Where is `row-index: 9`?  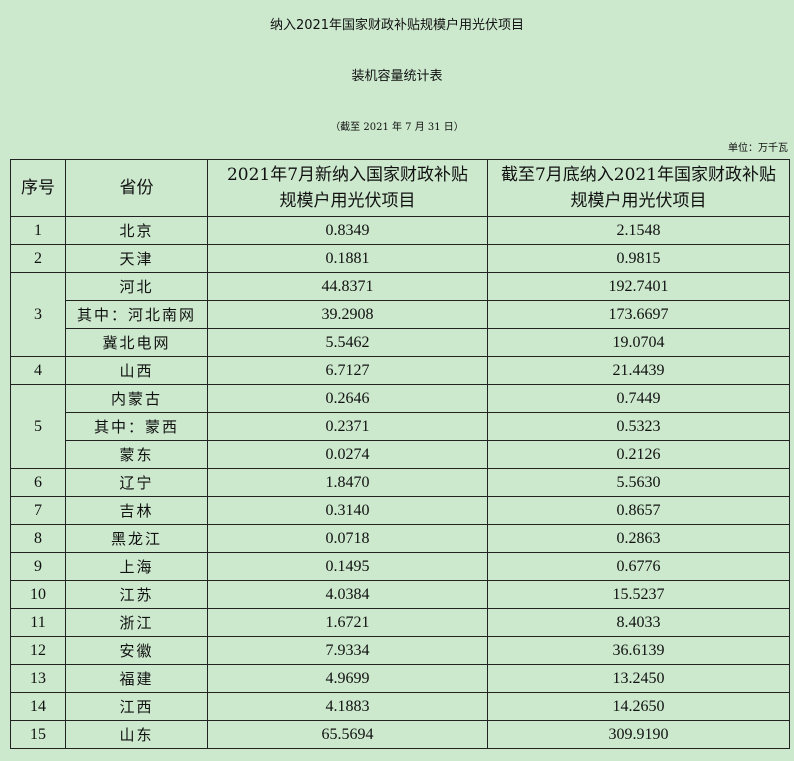
row-index: 9 is located at coordinates (38, 566).